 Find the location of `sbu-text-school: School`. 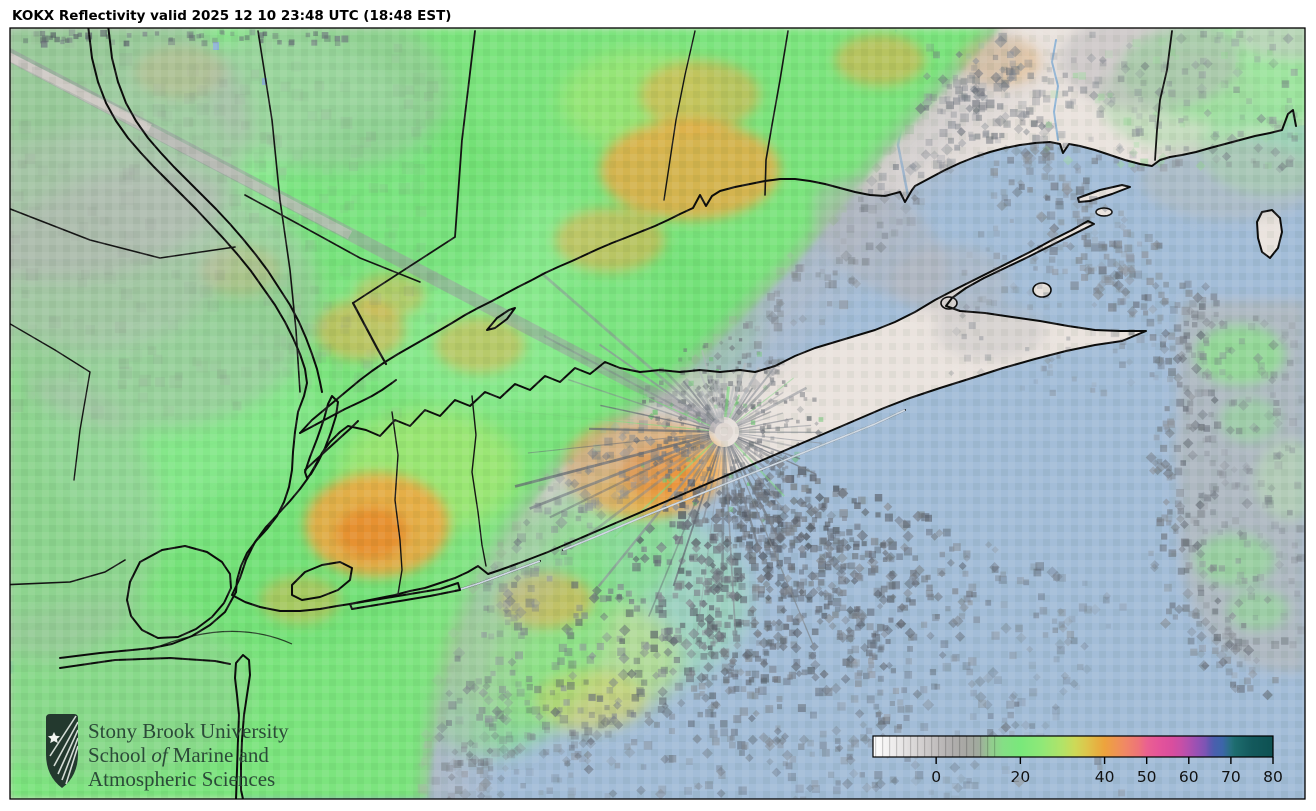

sbu-text-school: School is located at coordinates (117, 755).